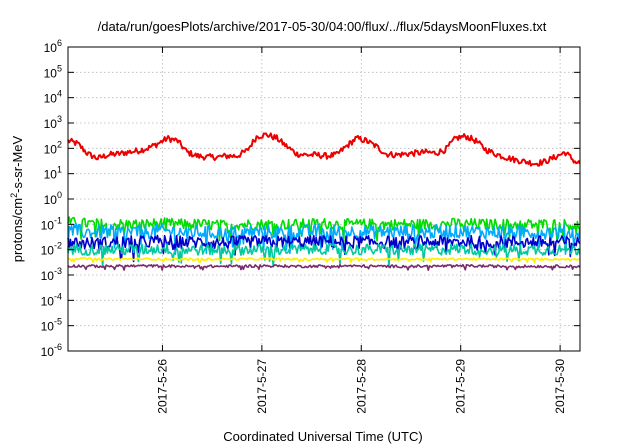 The width and height of the screenshot is (640, 448). I want to click on y-tick-label: 10⁵, so click(53, 71).